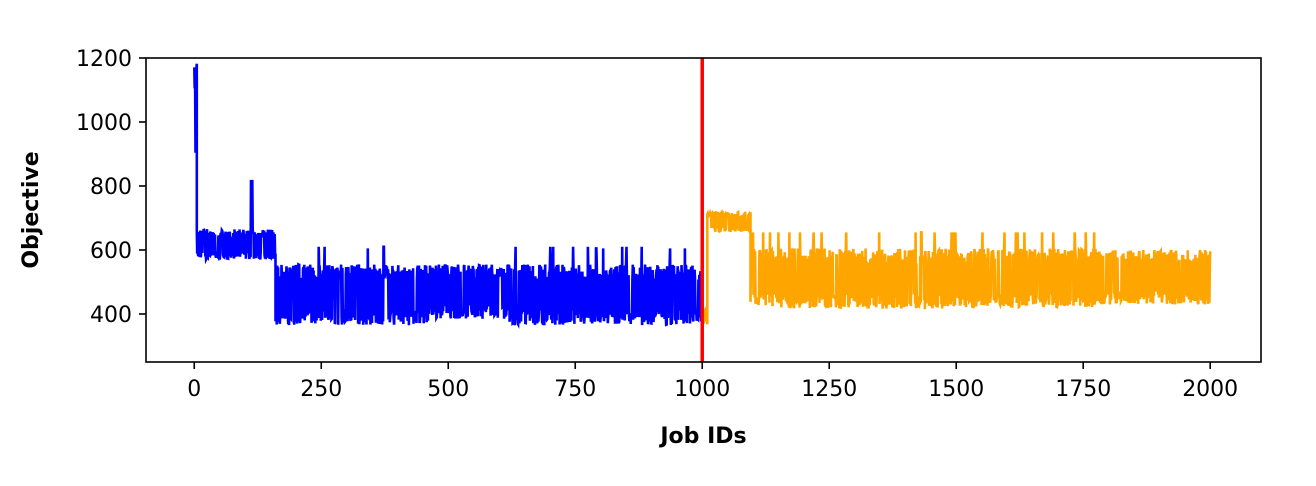 This screenshot has width=1316, height=486. I want to click on x-tick-label: 1500, so click(956, 389).